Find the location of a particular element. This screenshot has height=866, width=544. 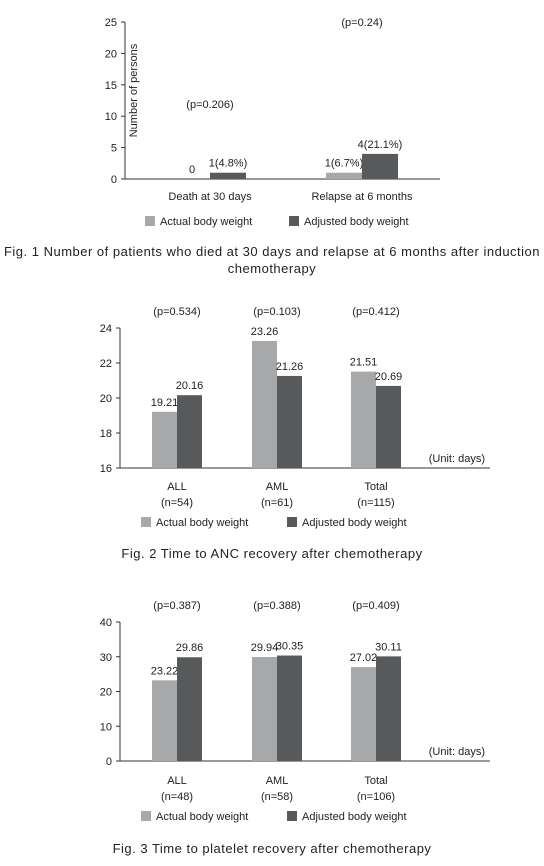

data-label: 4(21.1%) is located at coordinates (380, 145).